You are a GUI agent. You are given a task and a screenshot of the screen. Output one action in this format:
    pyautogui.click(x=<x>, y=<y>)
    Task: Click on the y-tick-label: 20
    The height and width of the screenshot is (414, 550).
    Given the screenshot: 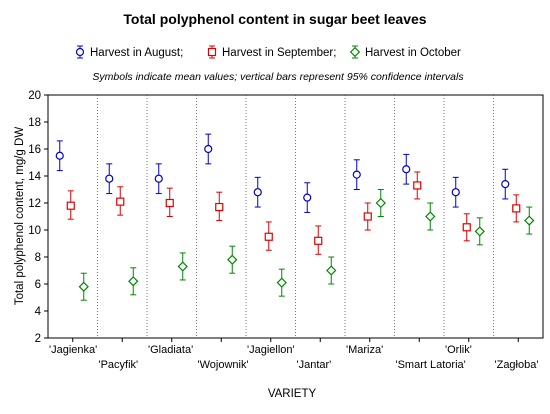 What is the action you would take?
    pyautogui.click(x=34, y=96)
    